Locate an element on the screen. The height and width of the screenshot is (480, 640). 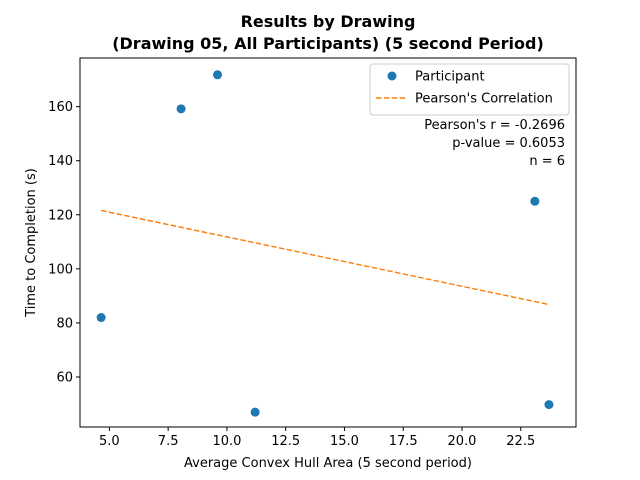
x-tick-label: 17.5 is located at coordinates (403, 441).